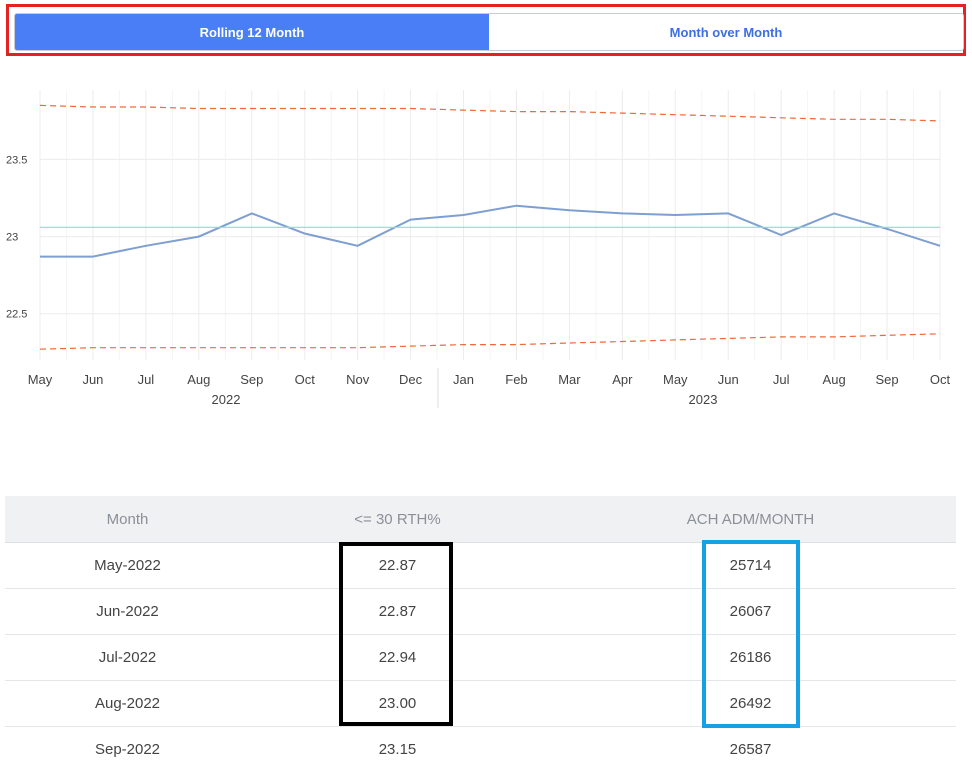  What do you see at coordinates (480, 749) in the screenshot?
I see `table-row: Sep-2022 23.15 26587` at bounding box center [480, 749].